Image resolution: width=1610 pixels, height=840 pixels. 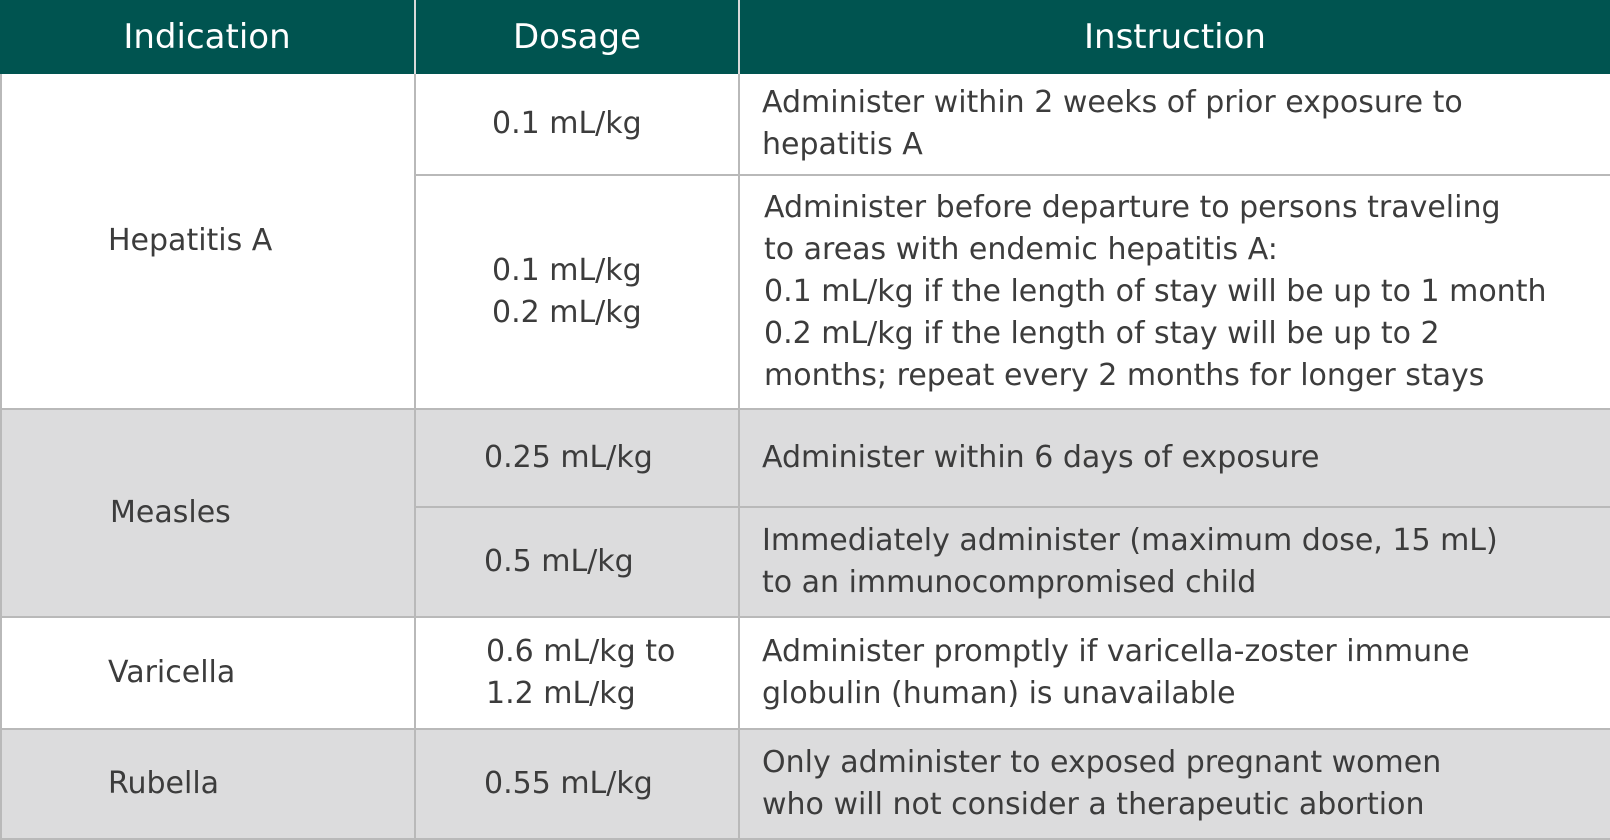 What do you see at coordinates (1041, 457) in the screenshot?
I see `instruction-text: Administer within 6 days of exposure` at bounding box center [1041, 457].